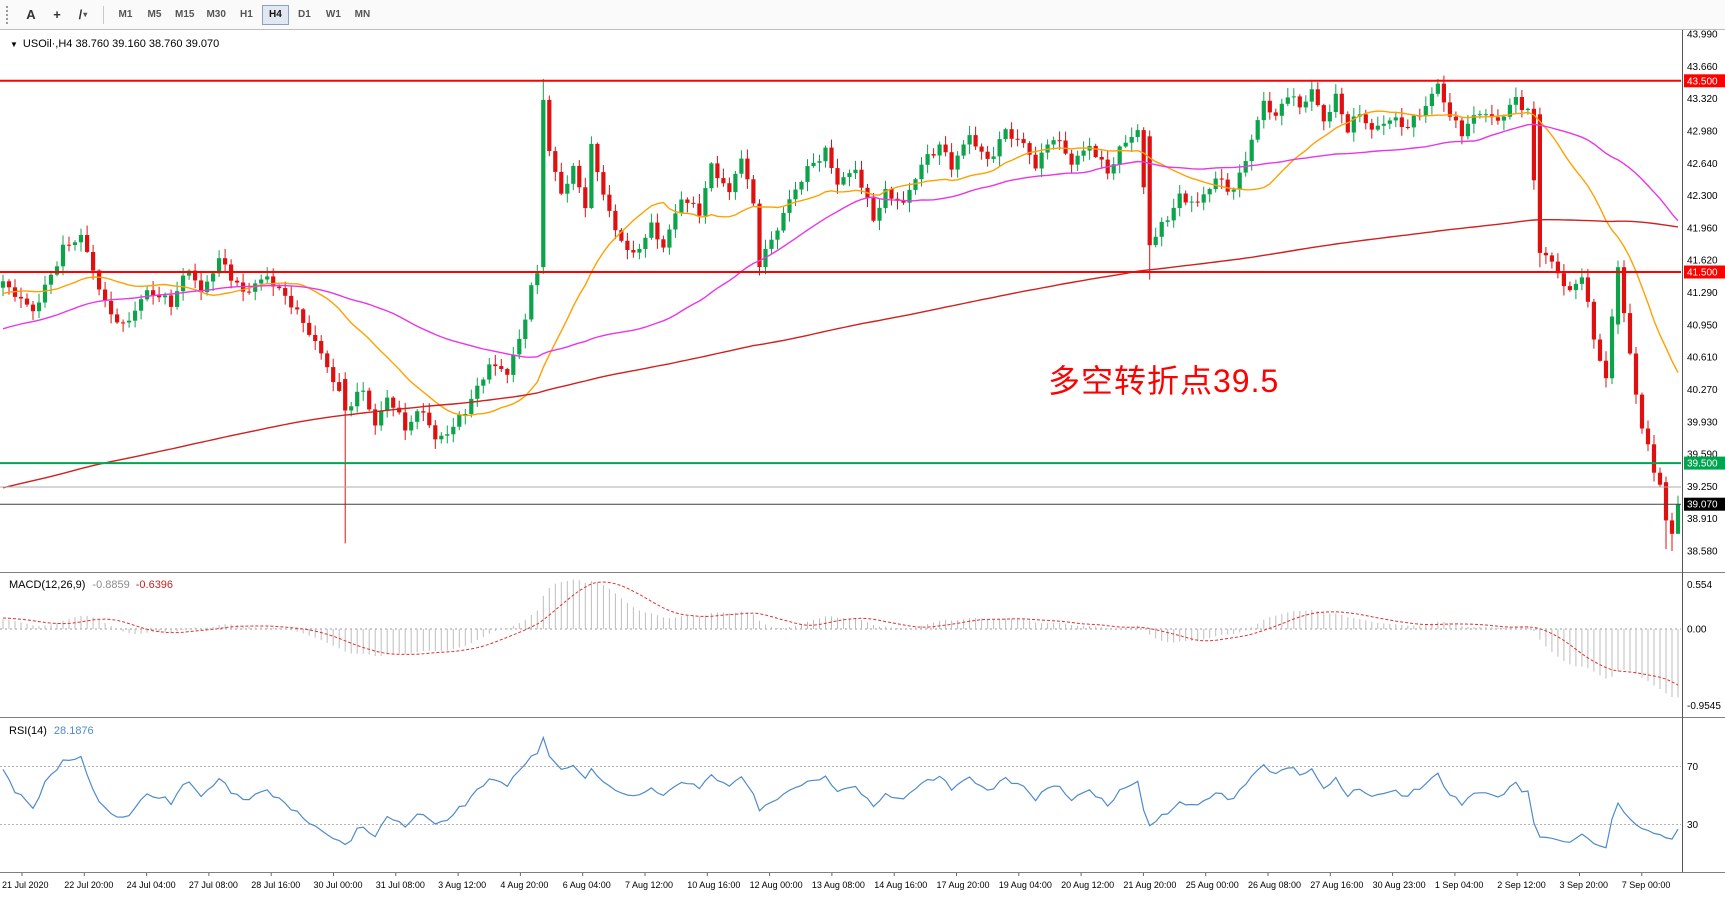  What do you see at coordinates (246, 15) in the screenshot?
I see `timeframe-button-h1: H1` at bounding box center [246, 15].